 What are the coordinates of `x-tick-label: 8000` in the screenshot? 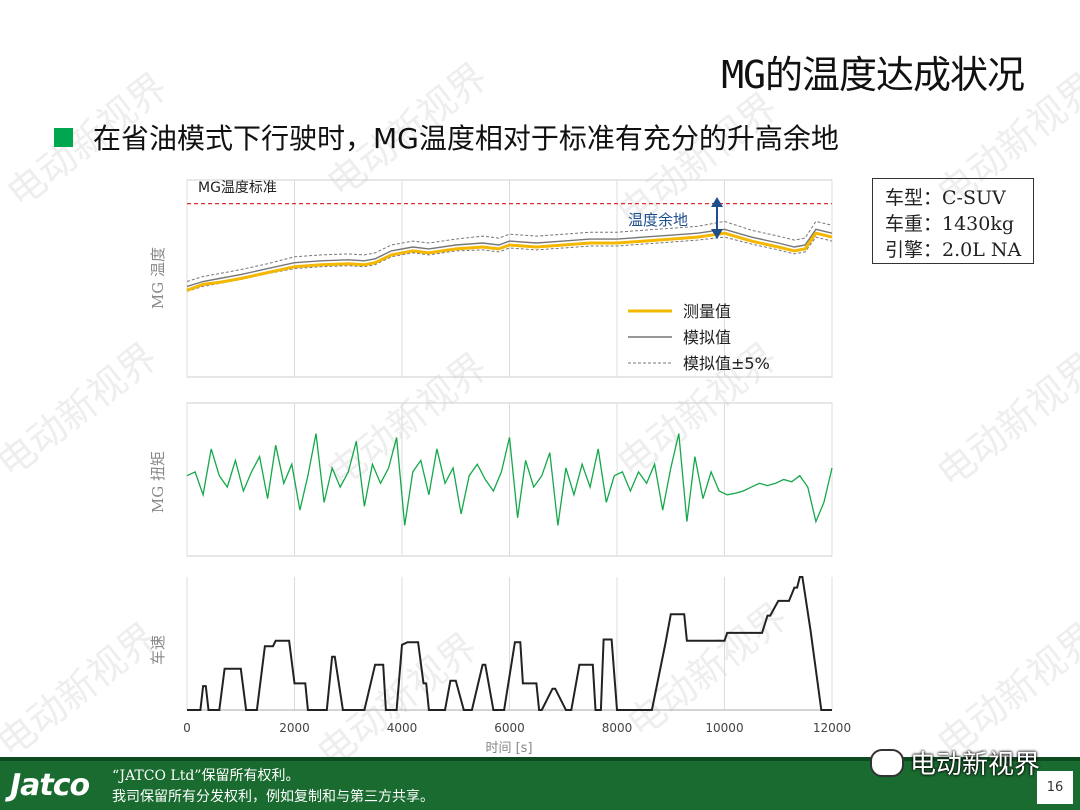 It's located at (617, 728).